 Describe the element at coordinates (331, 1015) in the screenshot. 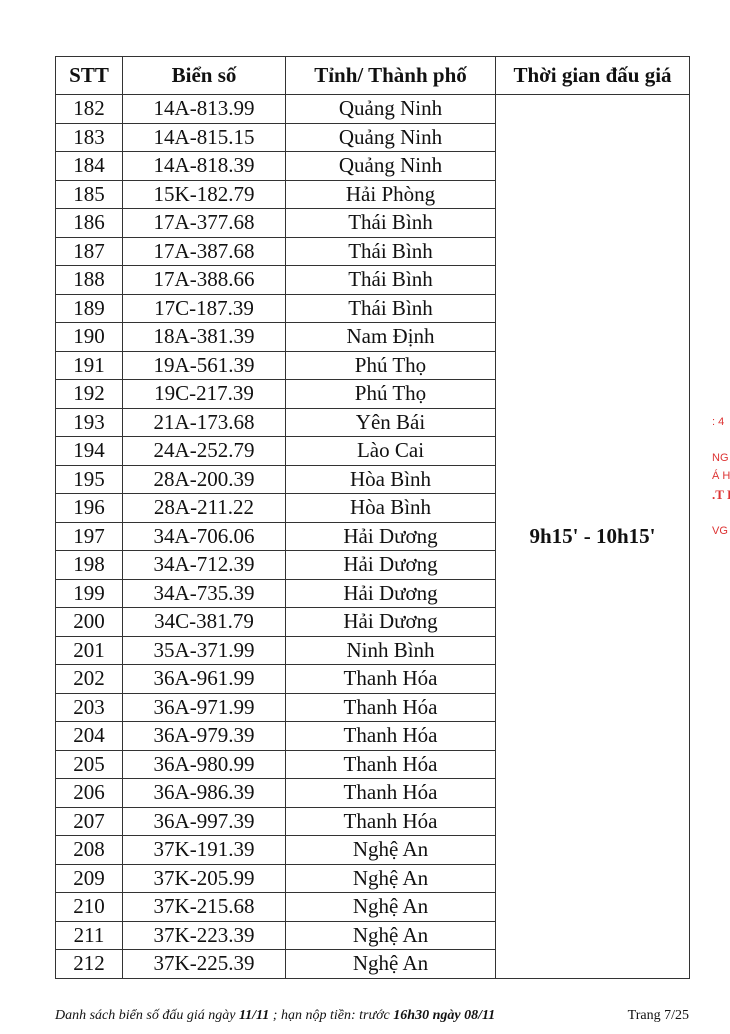

I see `footer-text: ; hạn nộp tiền: trước` at that location.